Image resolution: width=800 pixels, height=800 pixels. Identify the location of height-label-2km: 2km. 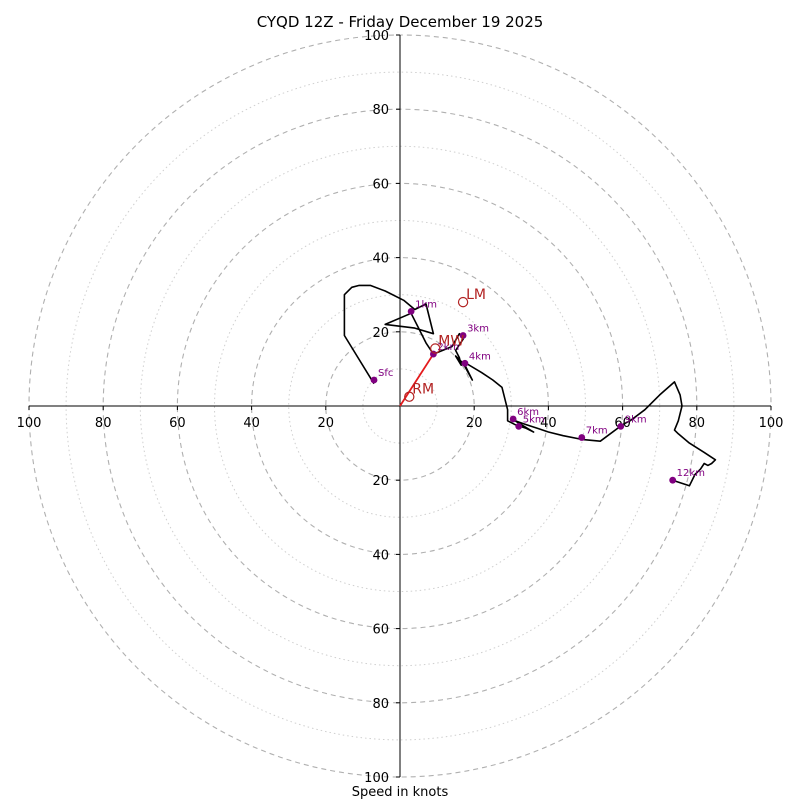
(448, 347).